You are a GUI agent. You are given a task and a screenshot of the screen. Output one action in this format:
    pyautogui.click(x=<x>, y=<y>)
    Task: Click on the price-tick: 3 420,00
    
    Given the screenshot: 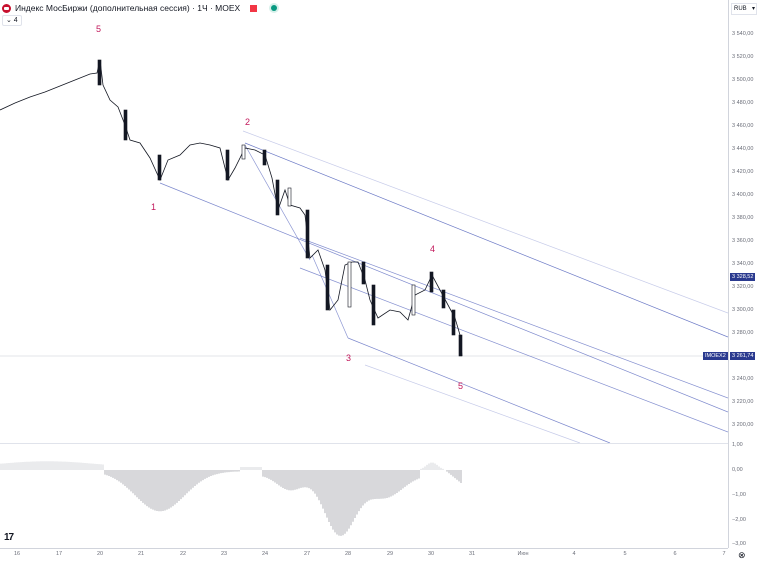 What is the action you would take?
    pyautogui.click(x=743, y=172)
    